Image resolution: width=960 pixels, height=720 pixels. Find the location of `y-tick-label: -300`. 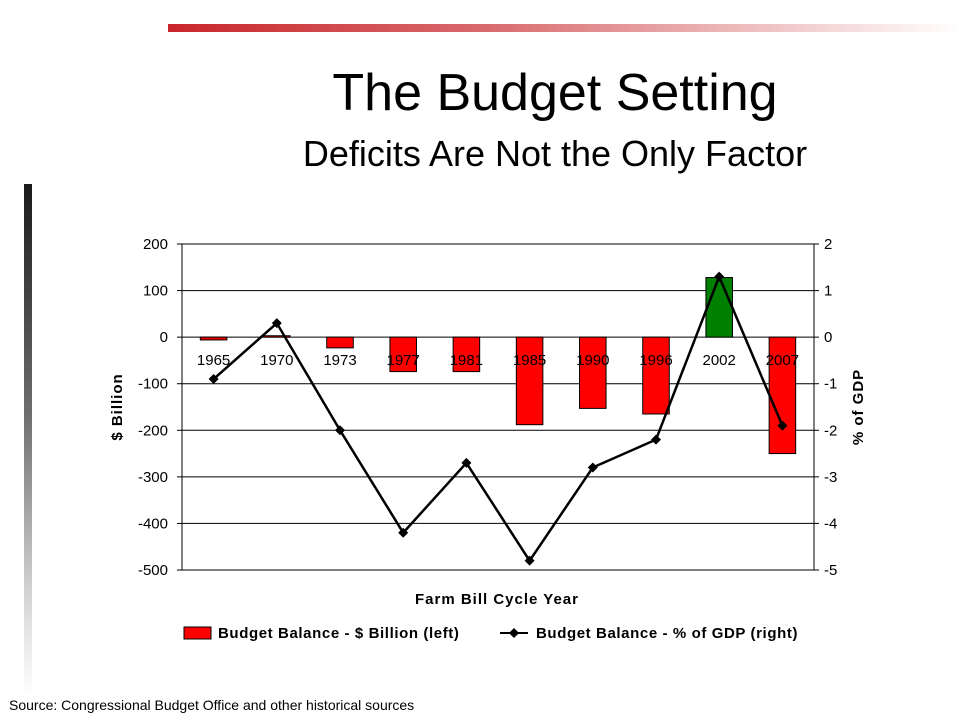

y-tick-label: -300 is located at coordinates (153, 477).